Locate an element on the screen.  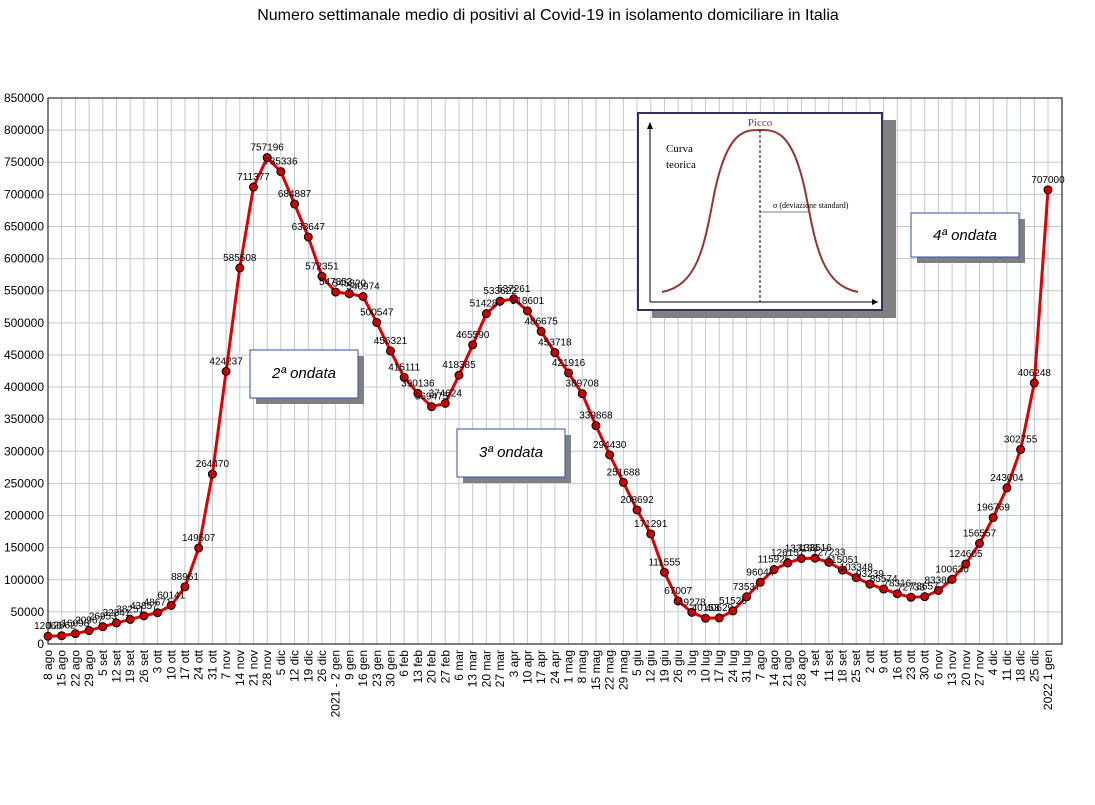
x-tick-label: 8 ago is located at coordinates (48, 665).